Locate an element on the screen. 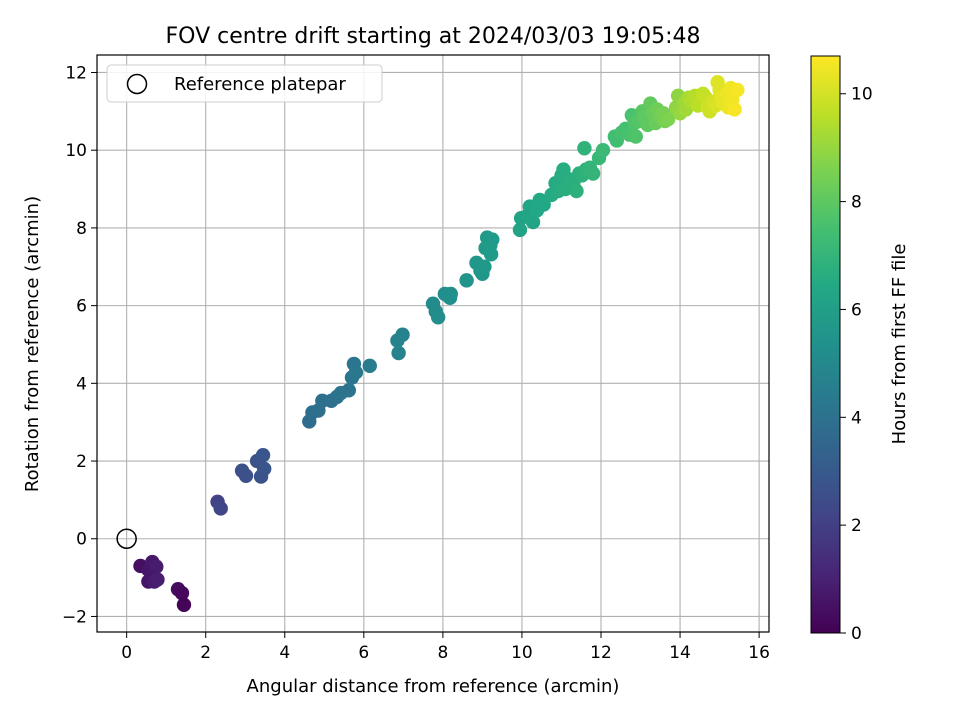  x-tick-label: 0 is located at coordinates (126, 653).